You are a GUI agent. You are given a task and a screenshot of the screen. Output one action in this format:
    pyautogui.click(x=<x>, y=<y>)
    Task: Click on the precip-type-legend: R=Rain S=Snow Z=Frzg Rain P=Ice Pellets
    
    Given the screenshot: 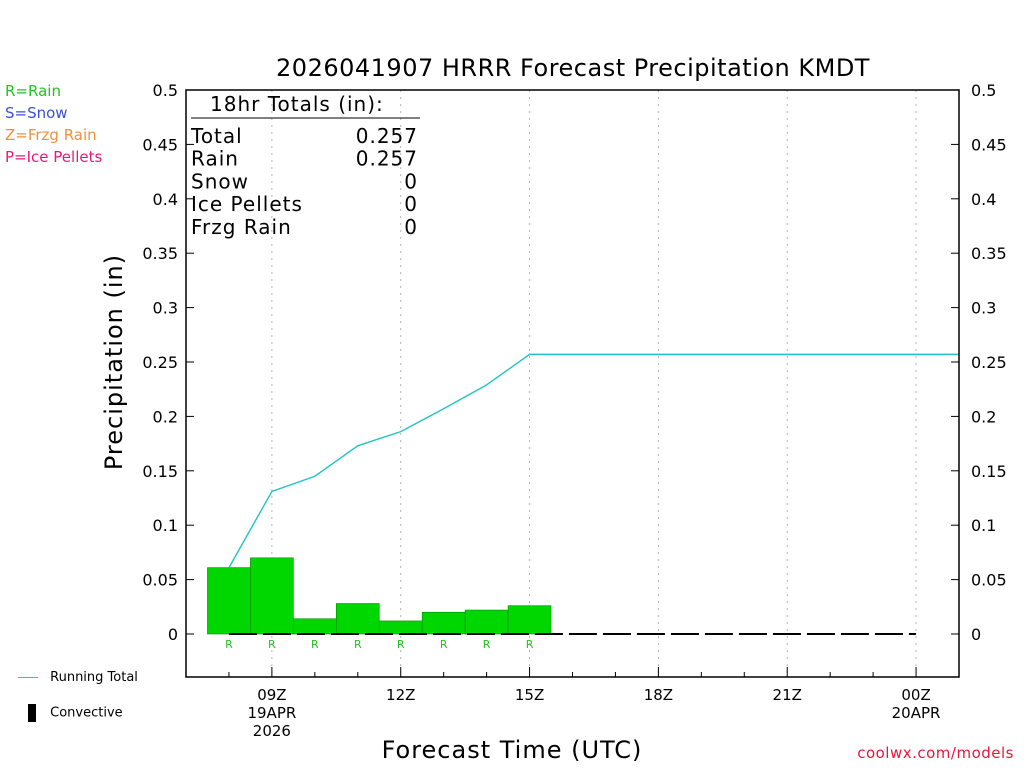 What is the action you would take?
    pyautogui.click(x=53, y=124)
    